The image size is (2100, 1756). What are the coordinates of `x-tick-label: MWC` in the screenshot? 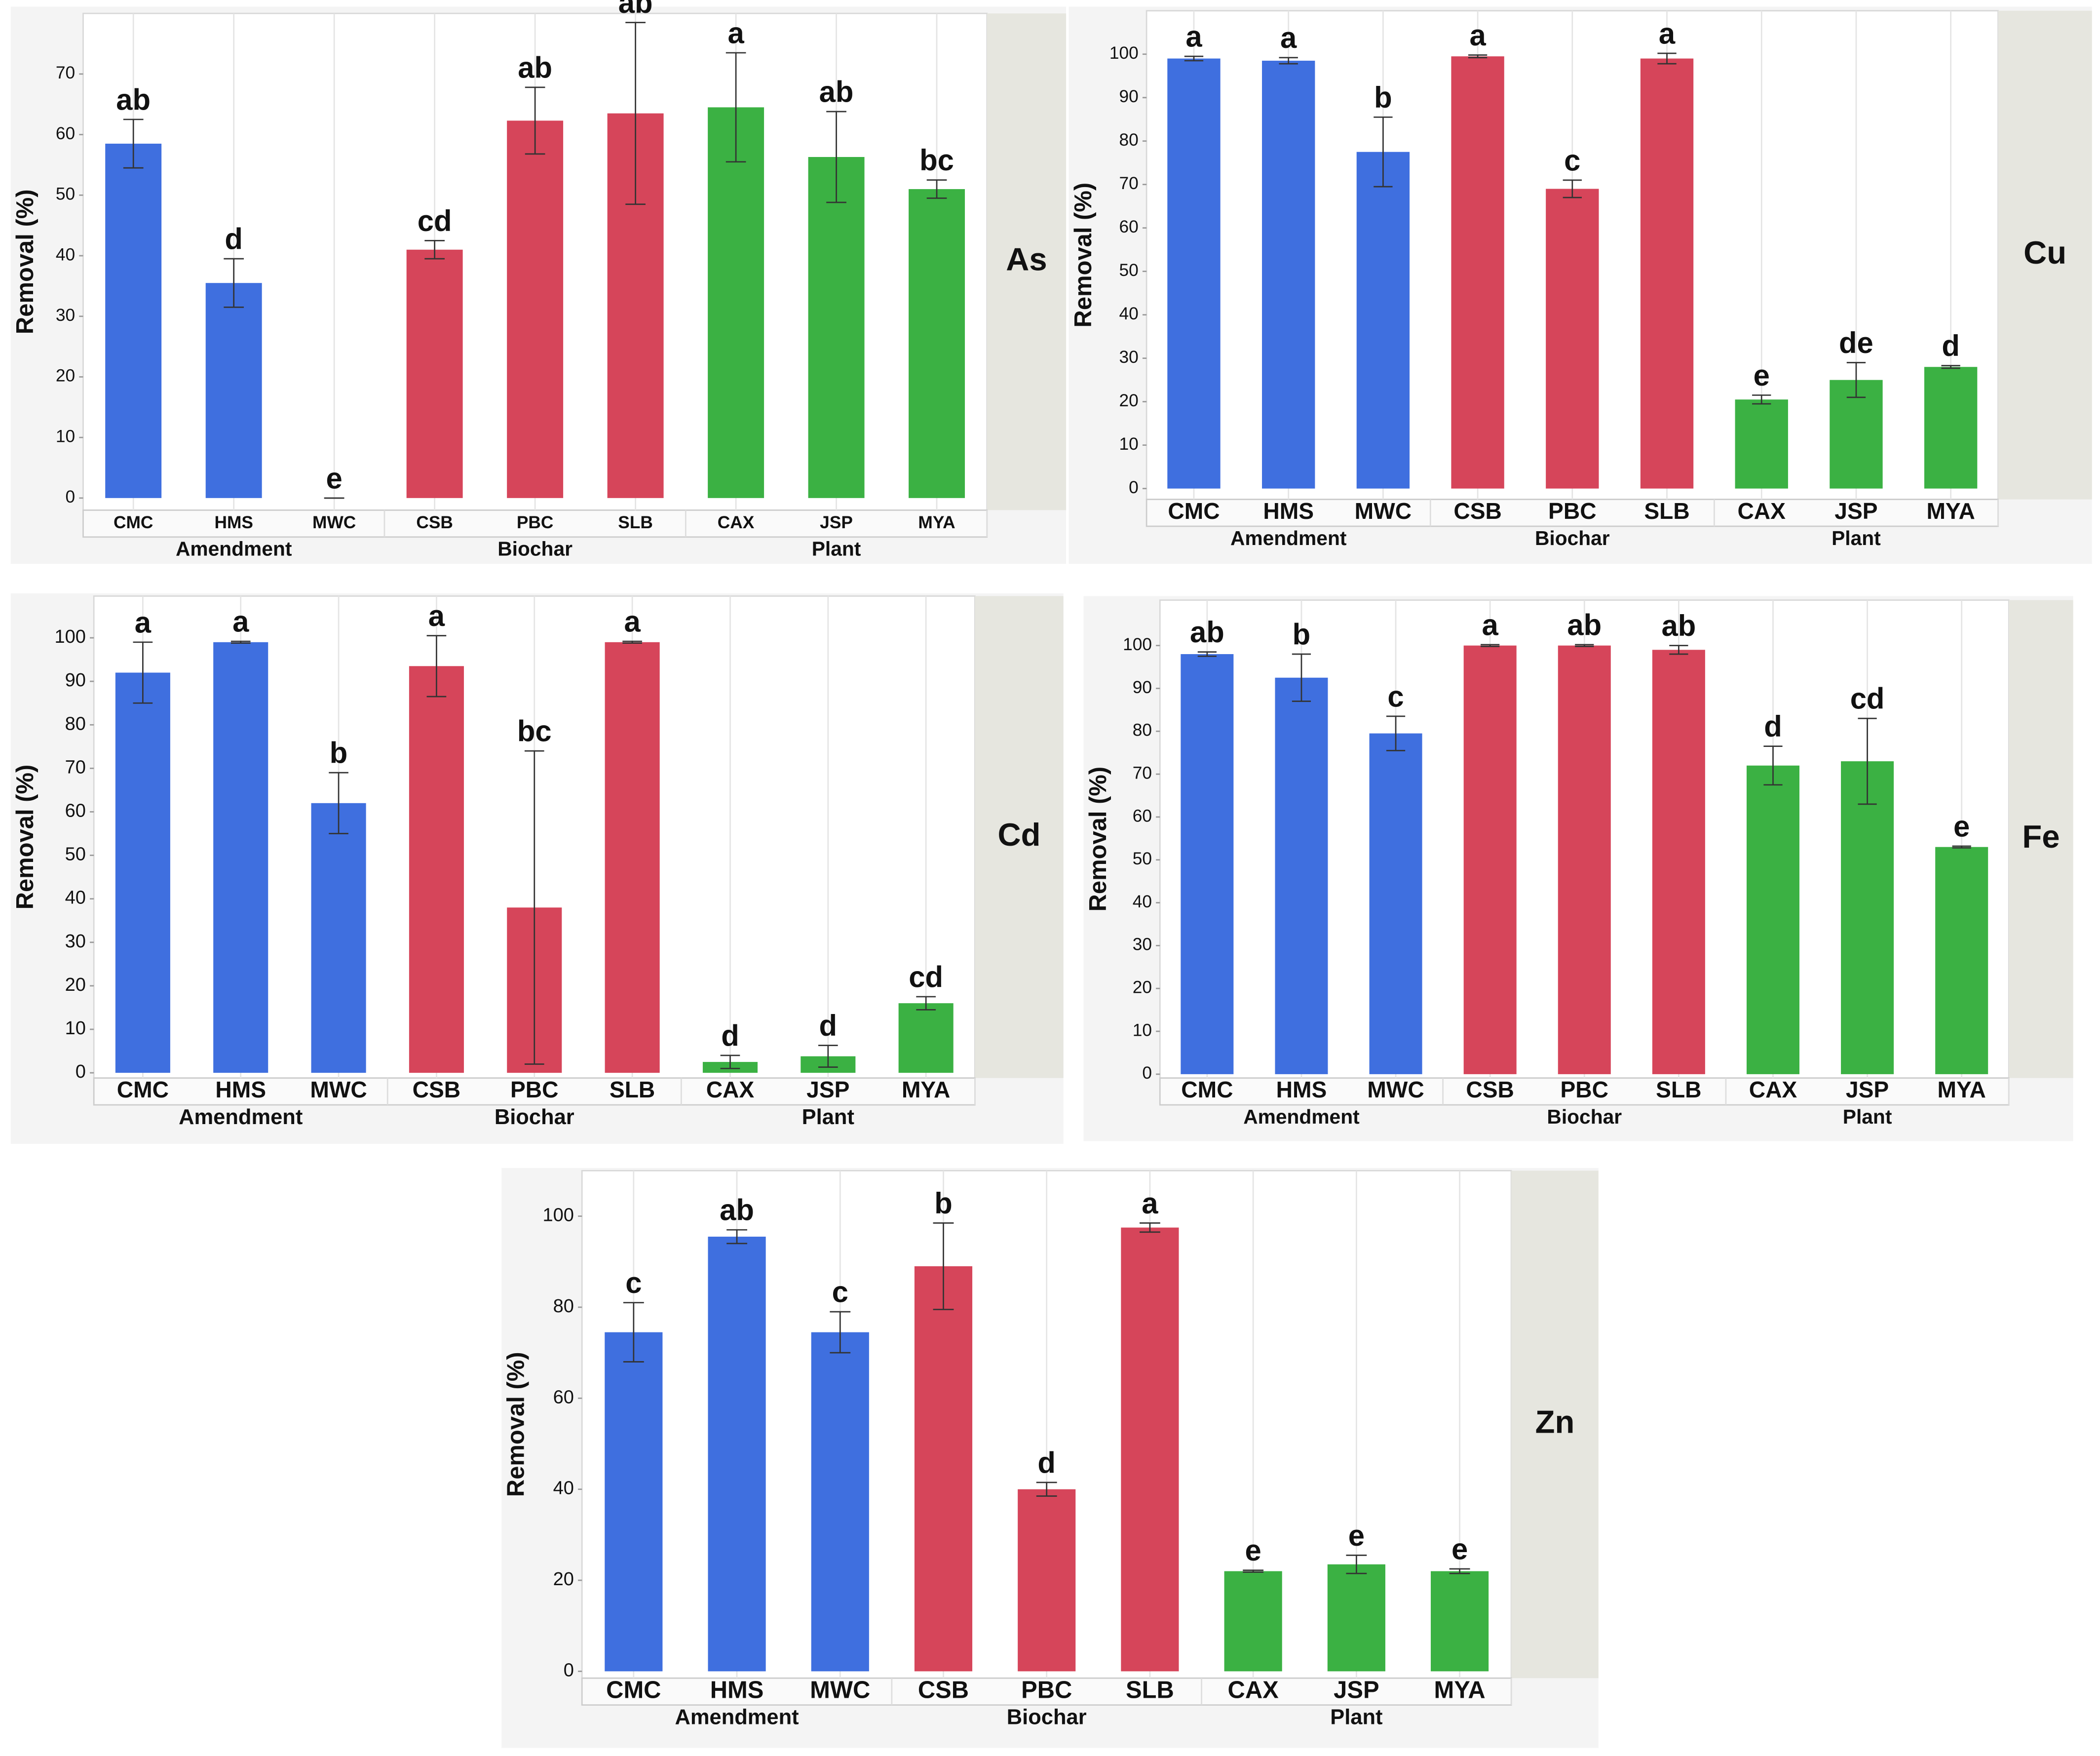 It's located at (1395, 1089).